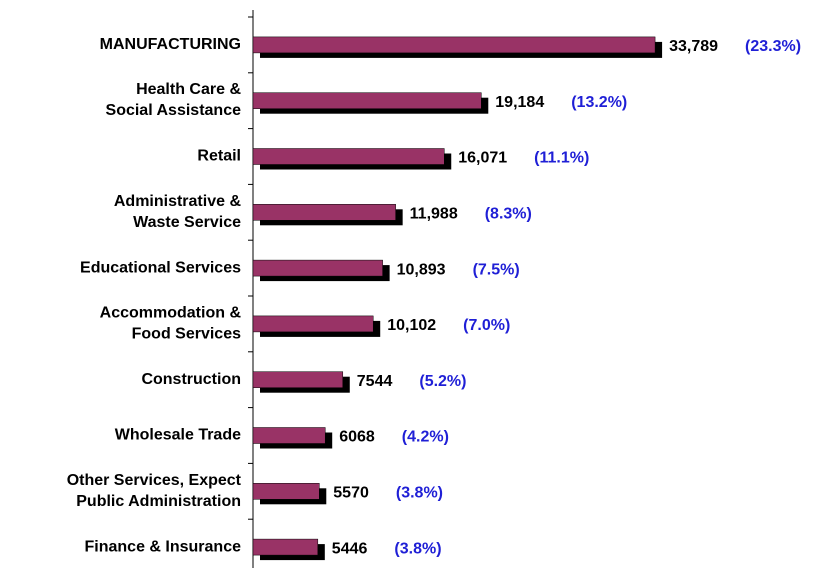 The width and height of the screenshot is (837, 568). I want to click on category-label: Finance & Insurance, so click(163, 546).